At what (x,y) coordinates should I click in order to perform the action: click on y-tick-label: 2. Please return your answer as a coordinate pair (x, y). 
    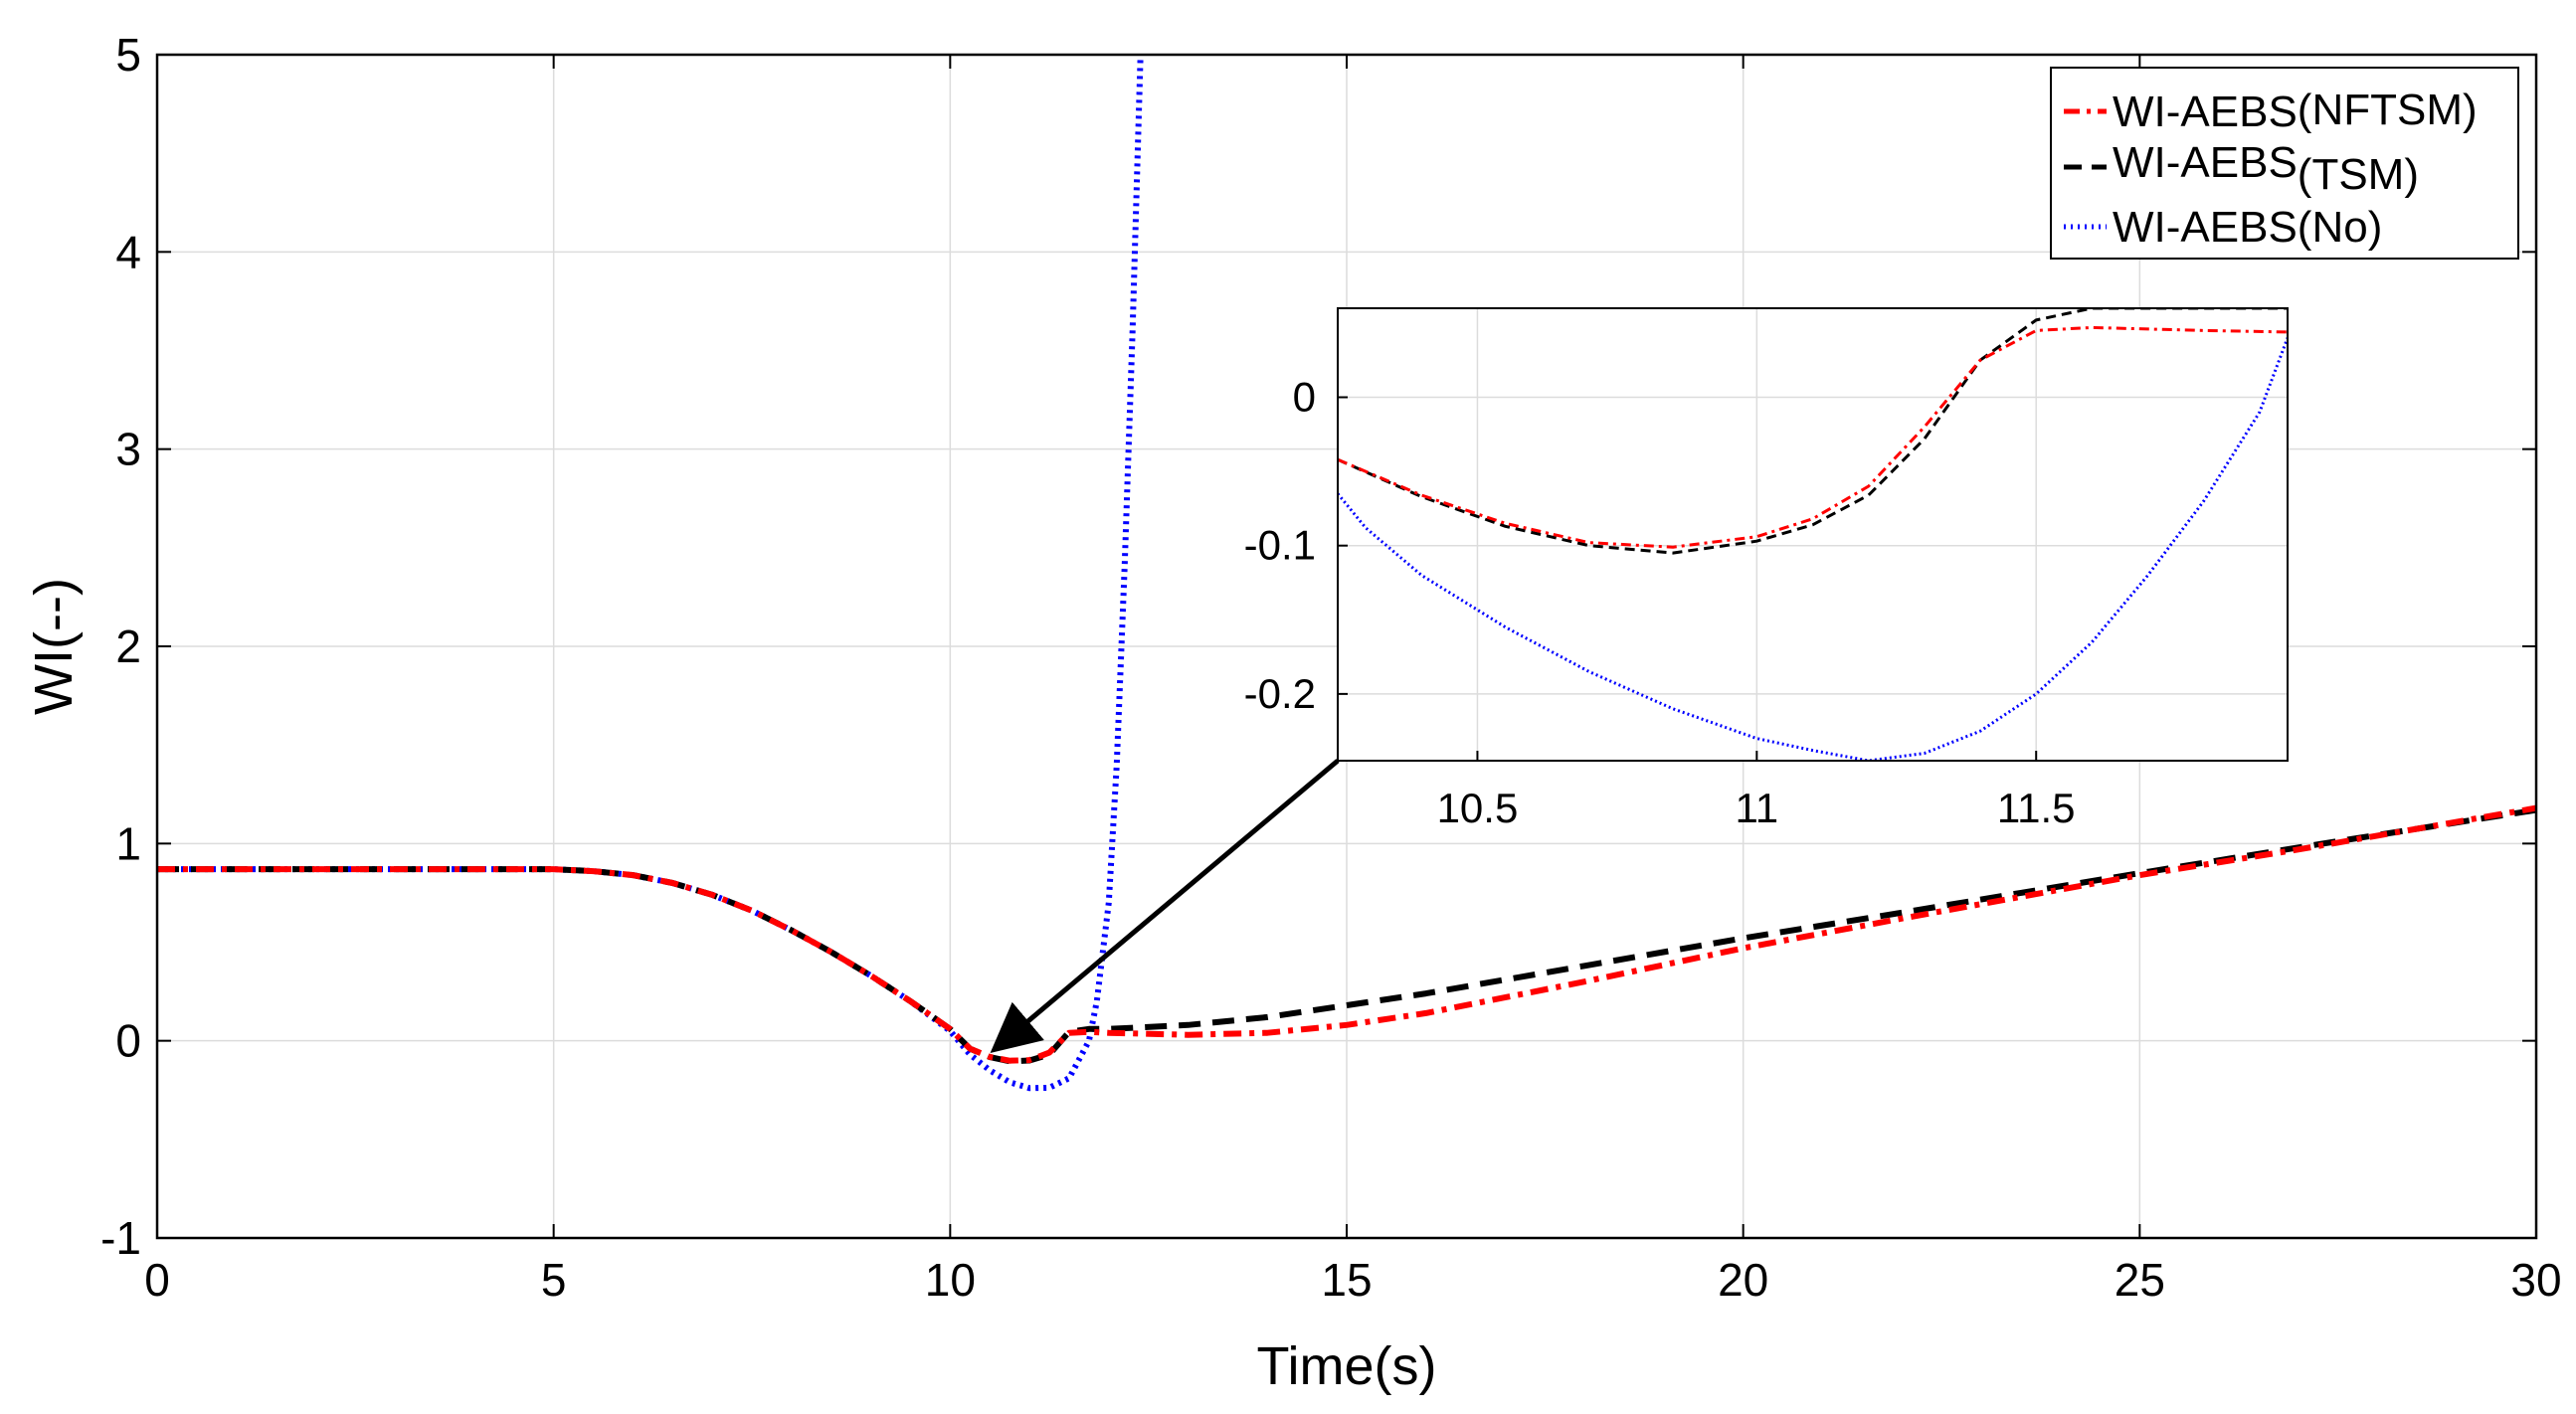
    Looking at the image, I should click on (128, 646).